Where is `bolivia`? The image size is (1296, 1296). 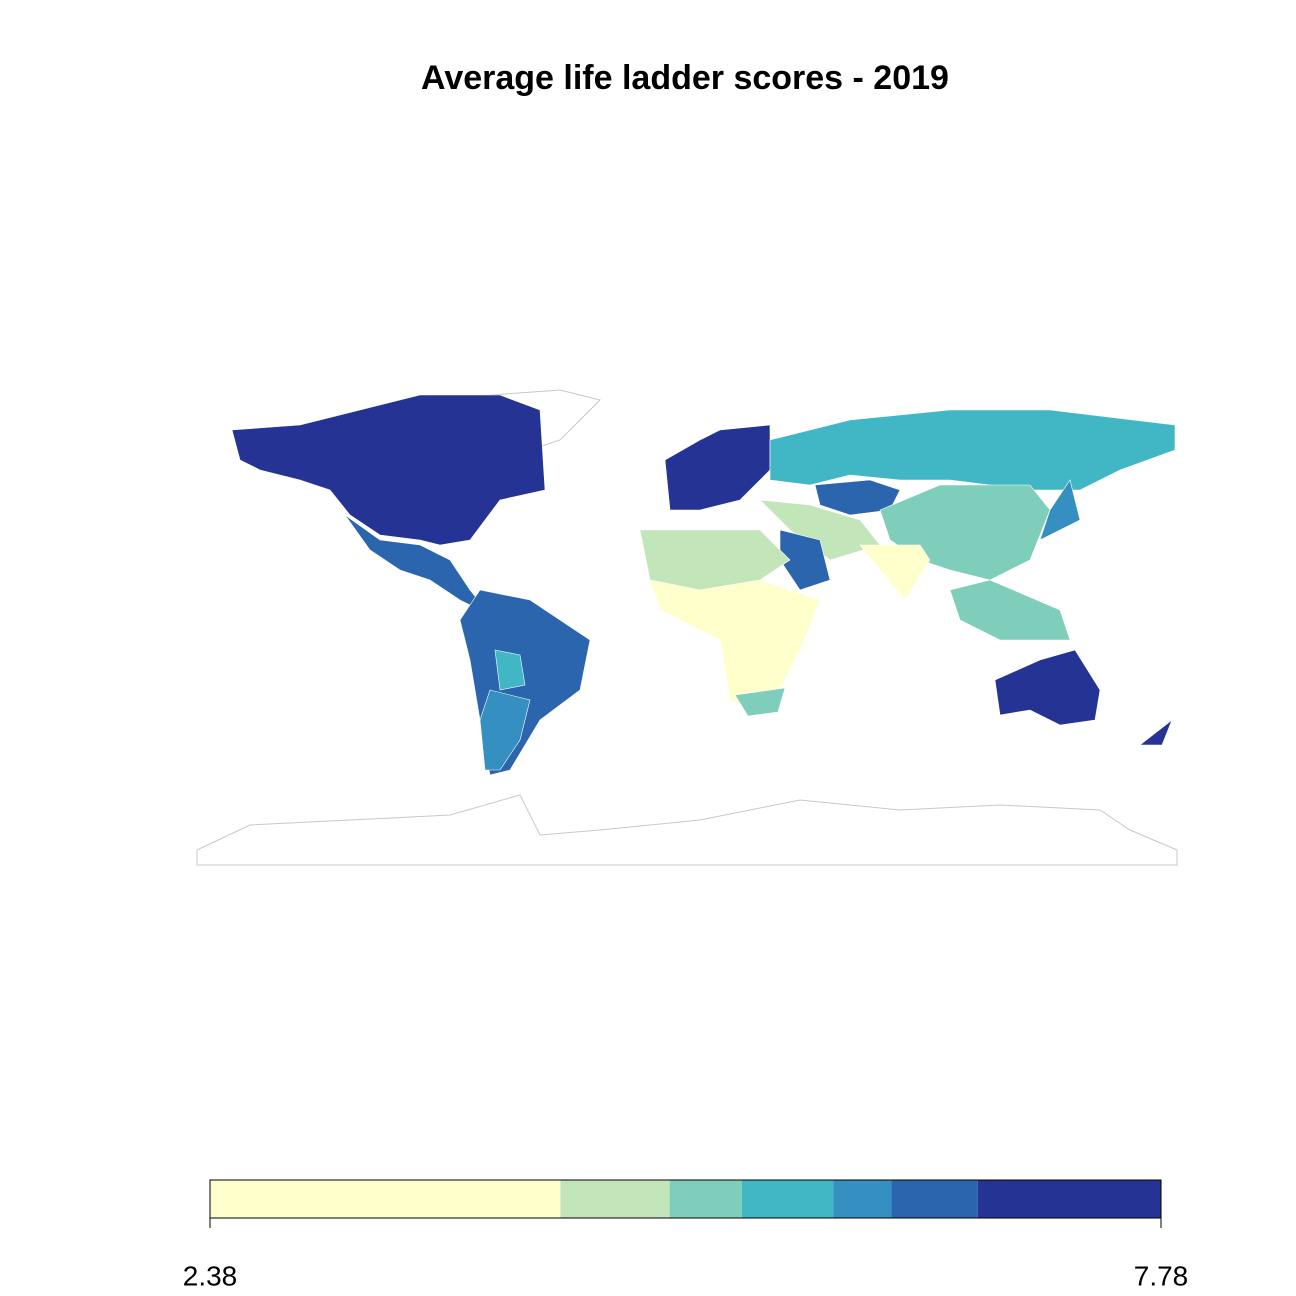 bolivia is located at coordinates (510, 670).